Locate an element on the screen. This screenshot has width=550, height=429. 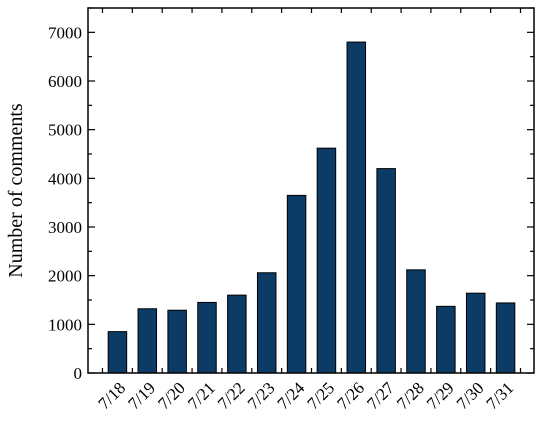
x-tick-label: 7/28 is located at coordinates (410, 395).